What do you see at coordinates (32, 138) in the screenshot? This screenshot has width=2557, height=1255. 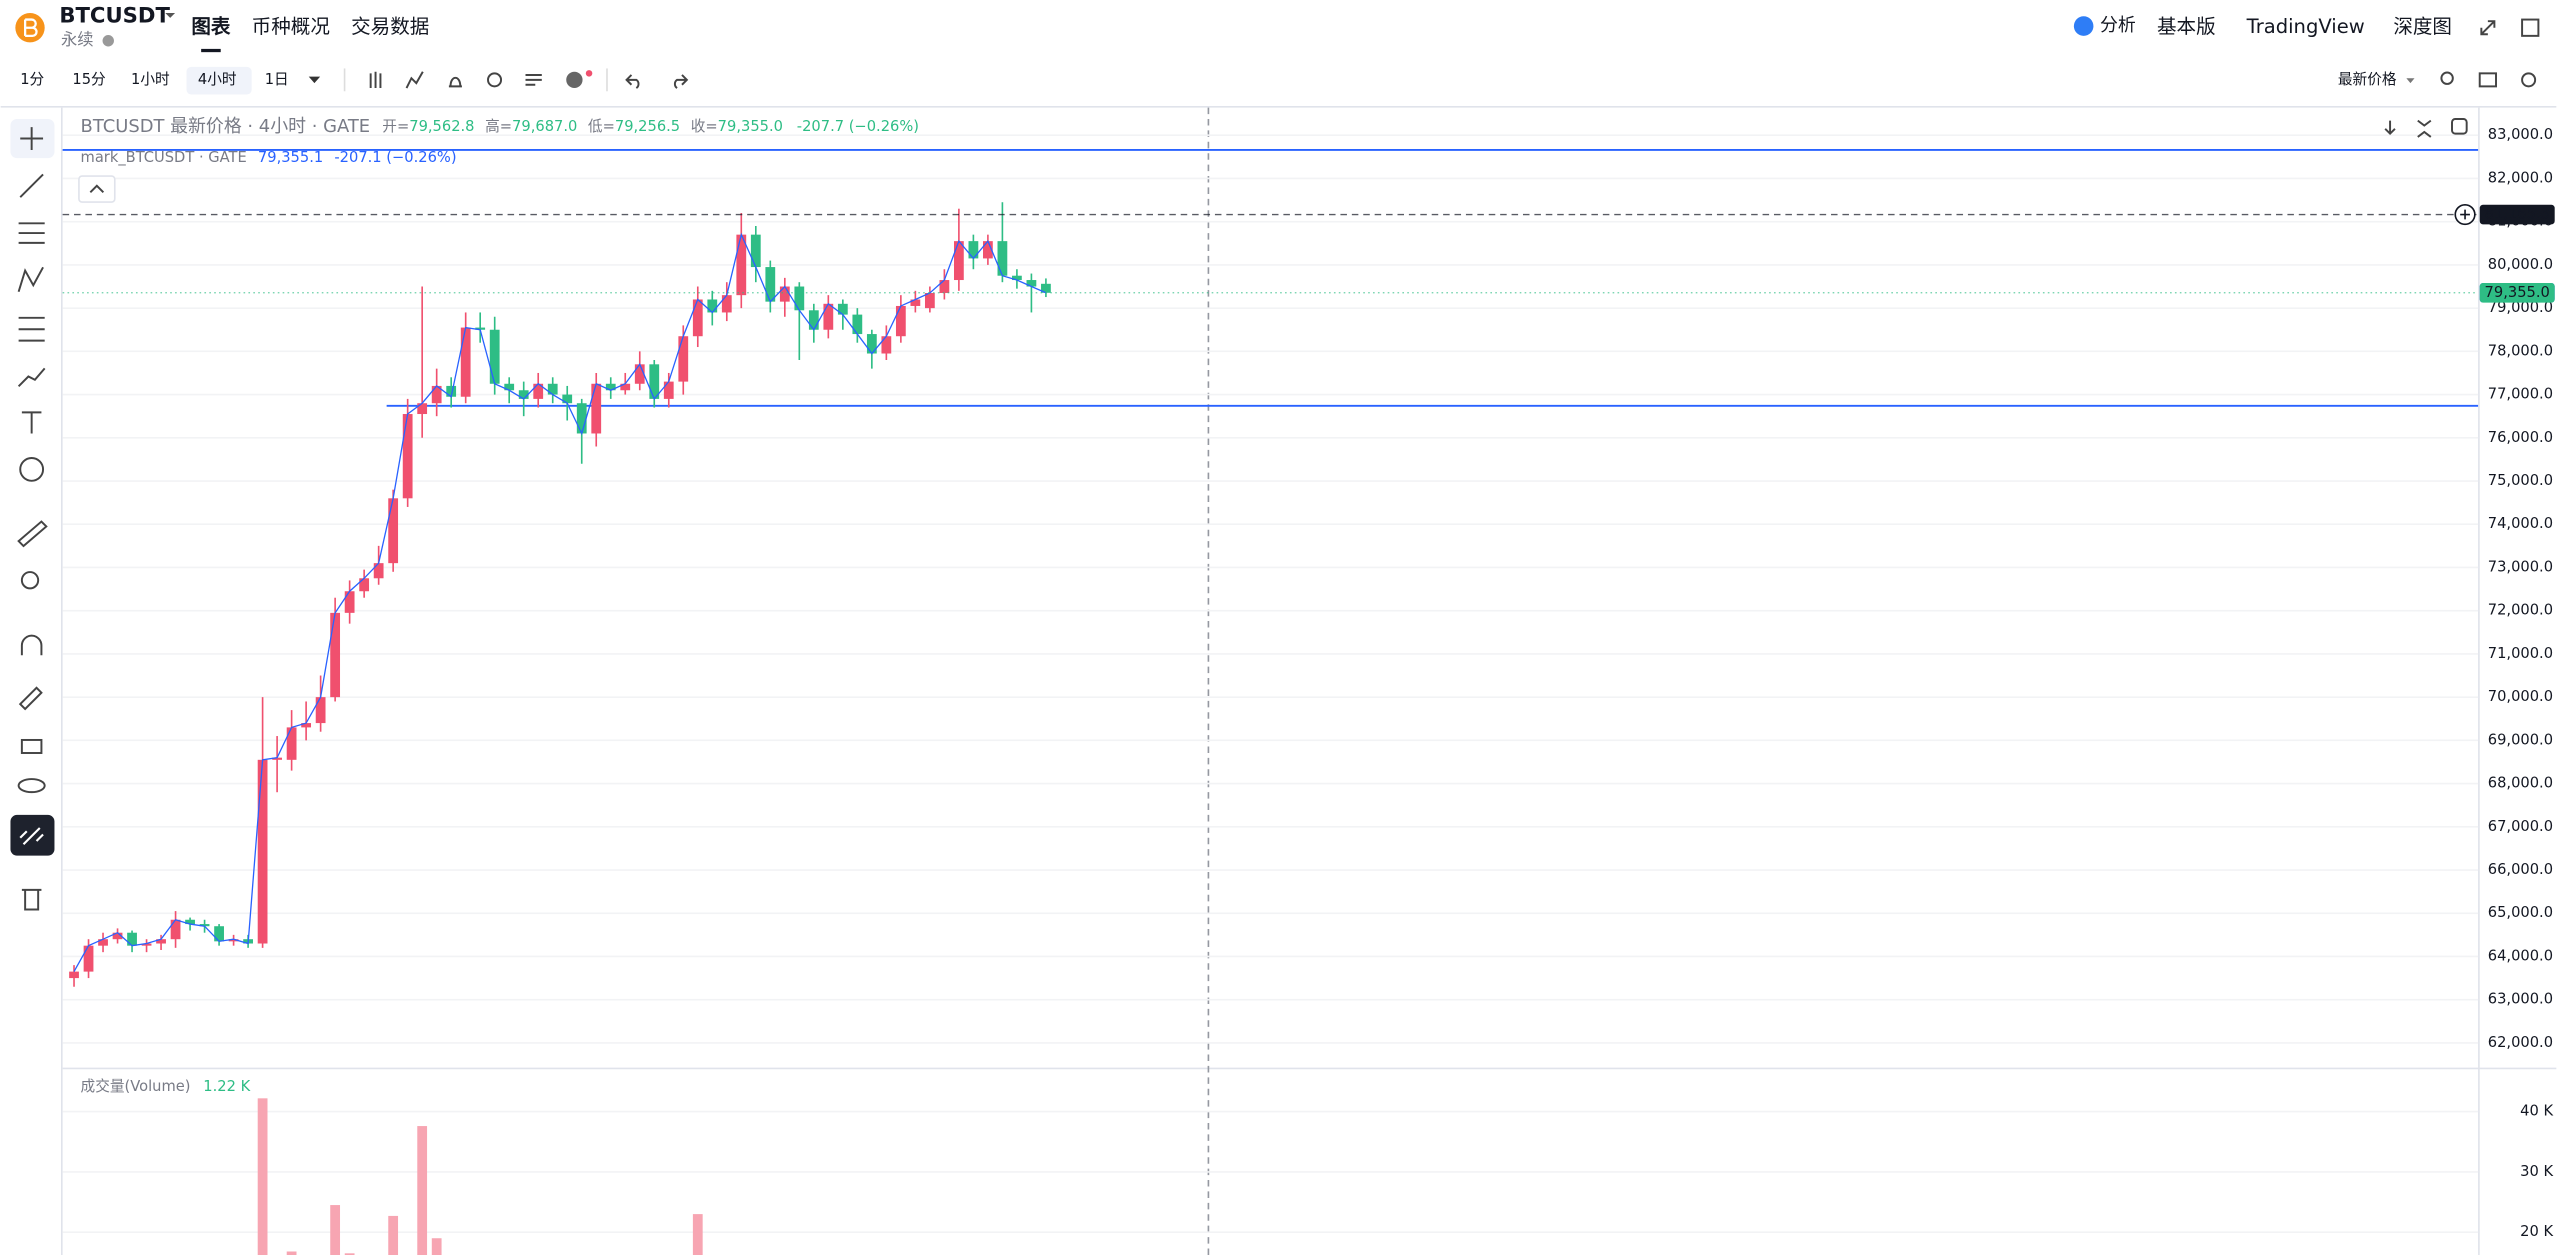 I see `crosshair-tool` at bounding box center [32, 138].